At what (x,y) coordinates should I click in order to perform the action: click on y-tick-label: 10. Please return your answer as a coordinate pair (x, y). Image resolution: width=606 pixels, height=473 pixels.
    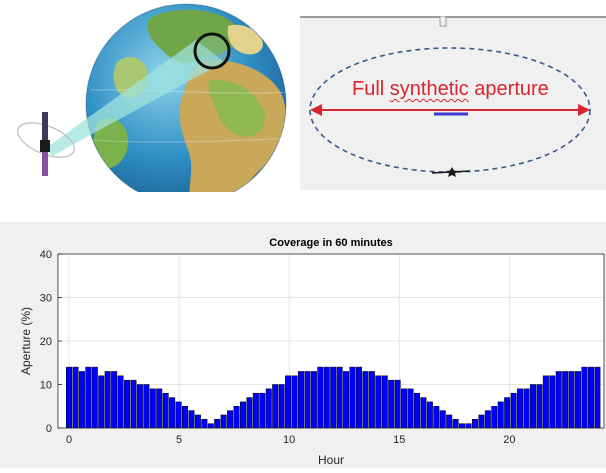
    Looking at the image, I should click on (46, 386).